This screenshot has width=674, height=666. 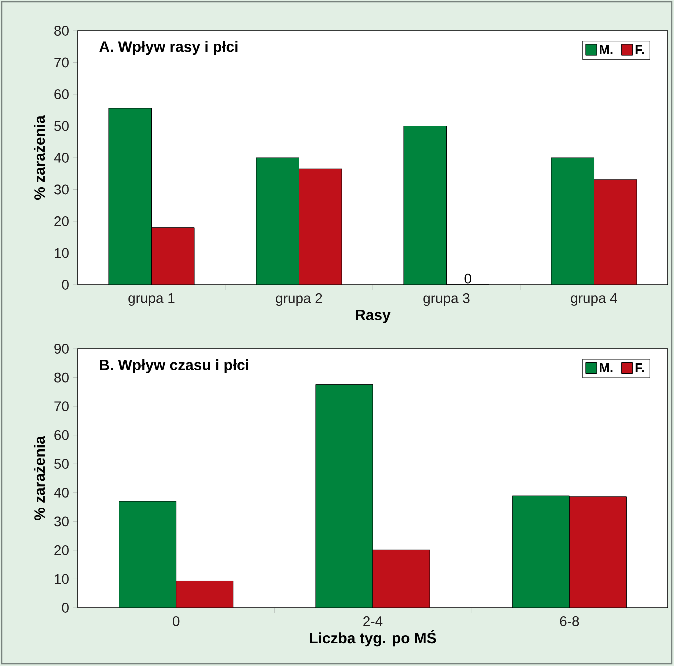 I want to click on y-tick-label: 90, so click(x=61, y=349).